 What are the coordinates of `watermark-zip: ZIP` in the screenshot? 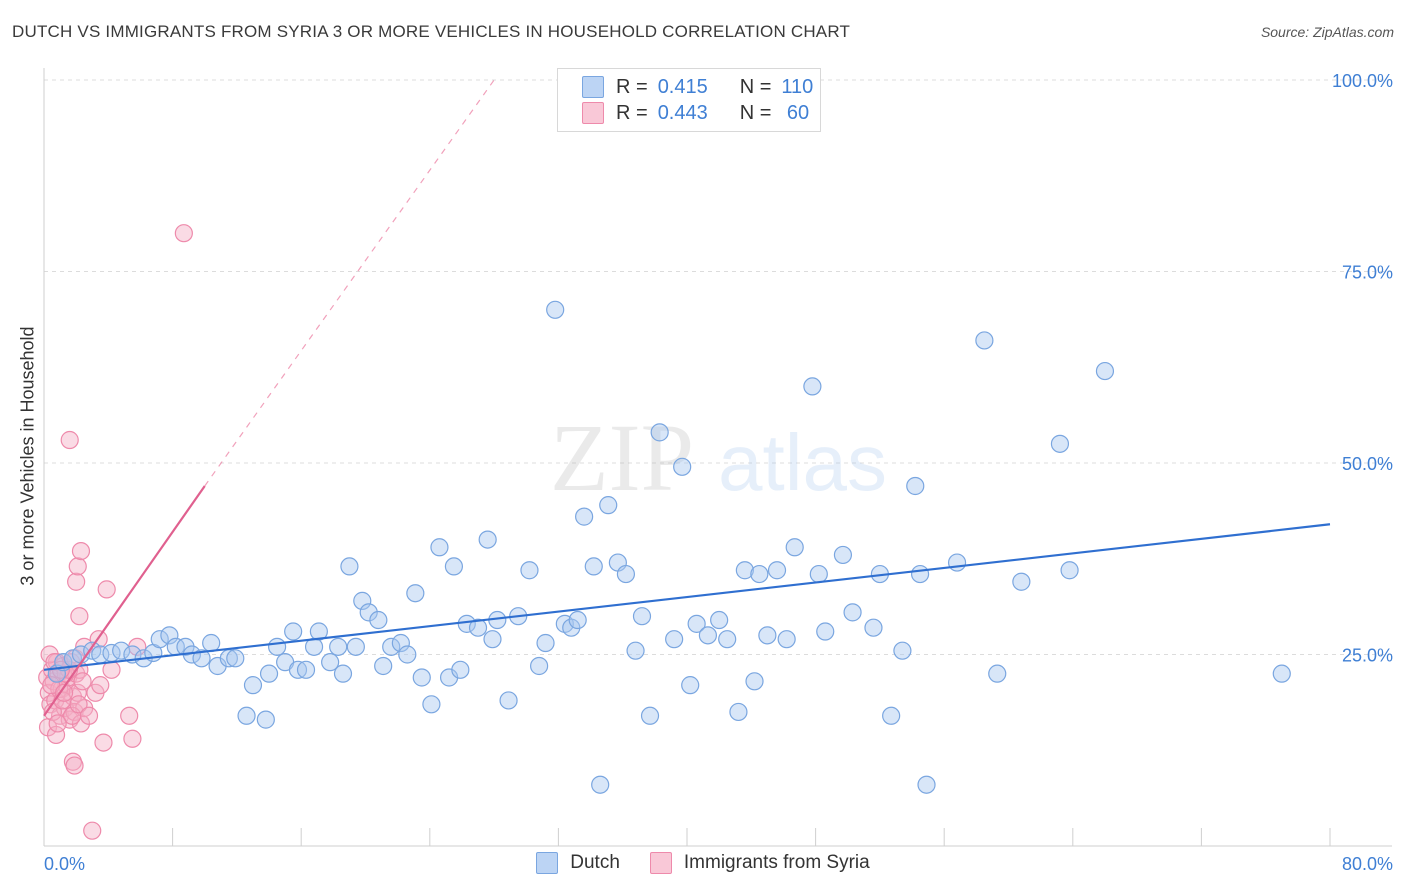 It's located at (622, 457).